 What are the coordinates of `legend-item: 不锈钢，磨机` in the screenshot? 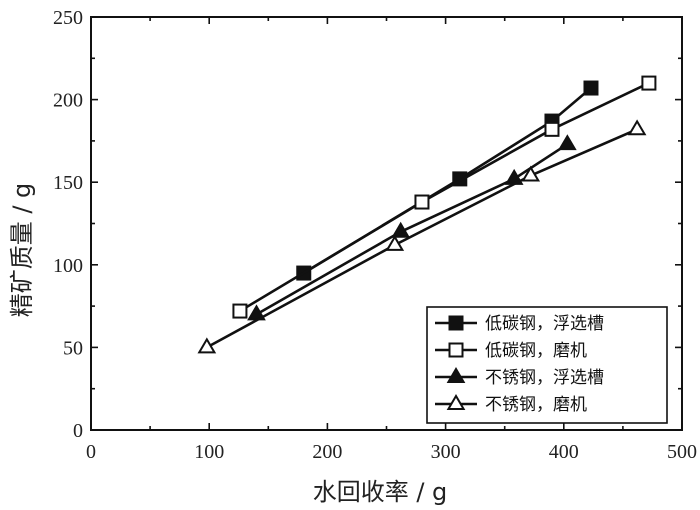 It's located at (511, 404).